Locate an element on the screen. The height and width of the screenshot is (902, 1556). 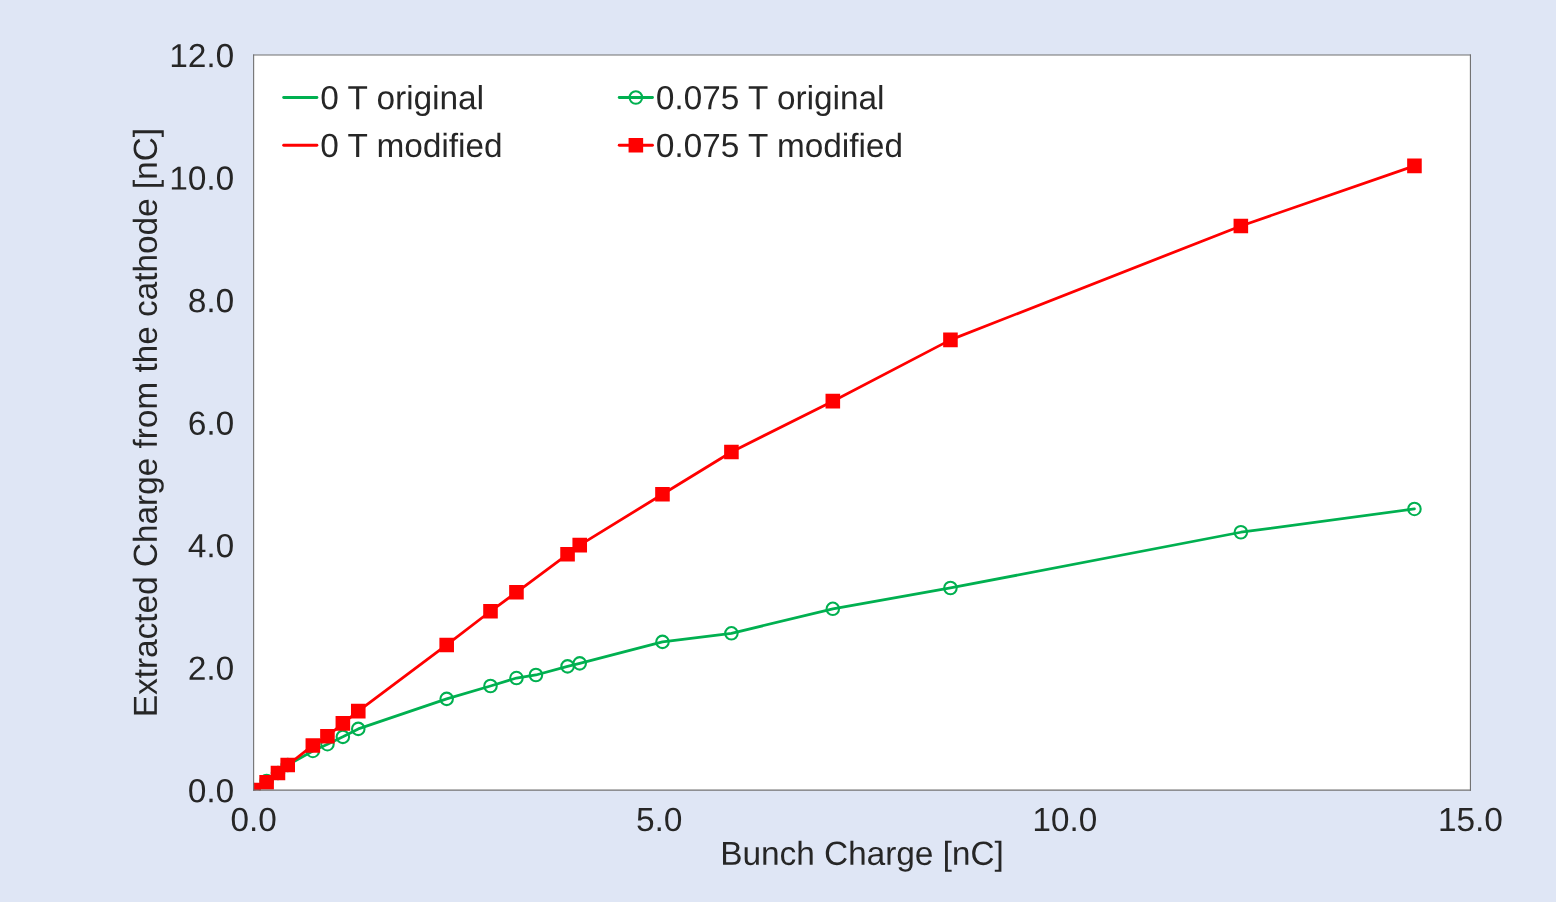
y-tick-label: 6.0 is located at coordinates (211, 423).